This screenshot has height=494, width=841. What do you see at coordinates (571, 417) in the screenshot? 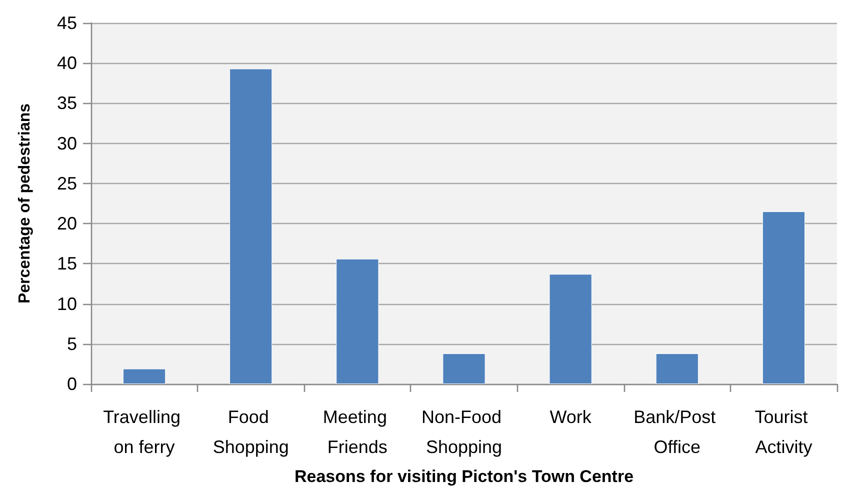
I see `x-tick-label: Work` at bounding box center [571, 417].